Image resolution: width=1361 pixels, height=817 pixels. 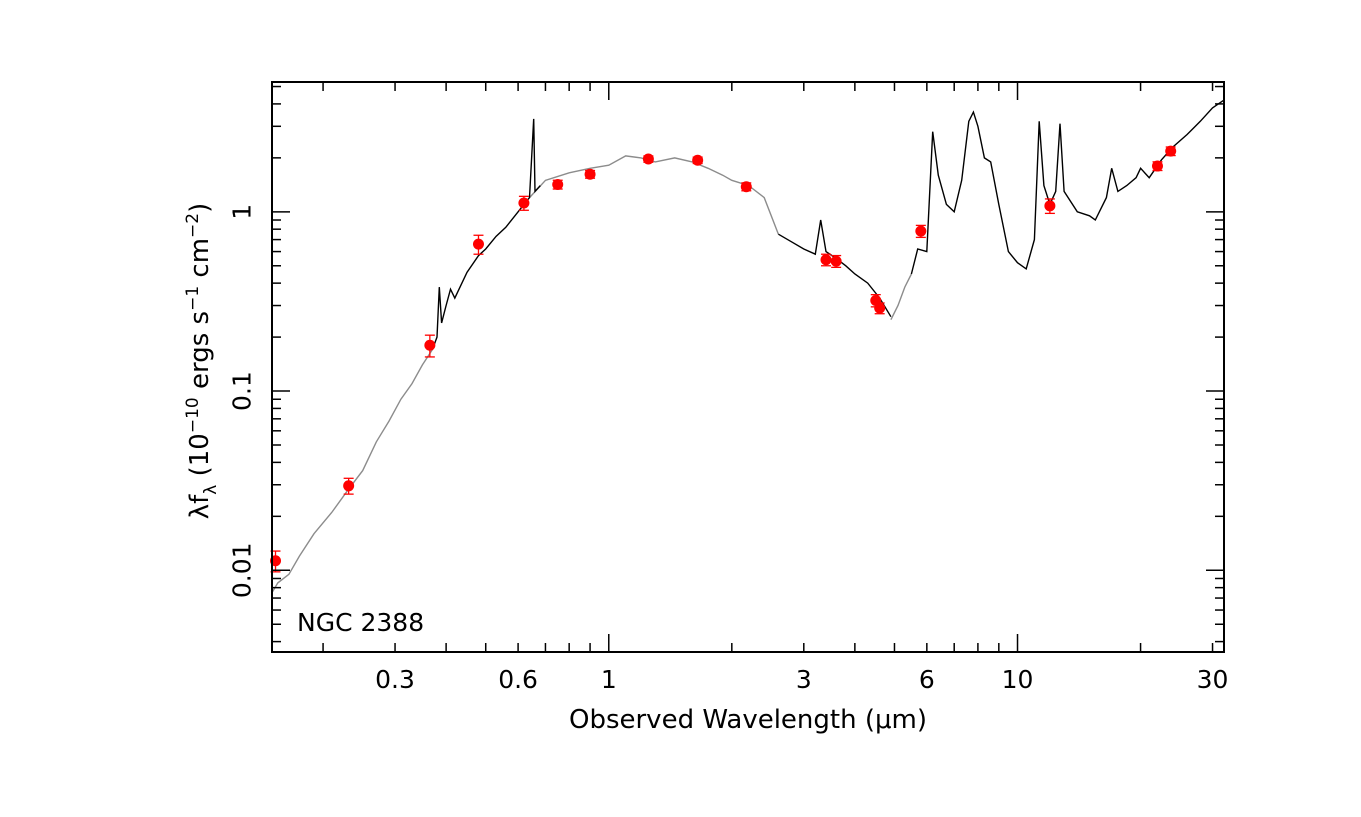 I want to click on x-tick-label-0: 0.3, so click(x=395, y=679).